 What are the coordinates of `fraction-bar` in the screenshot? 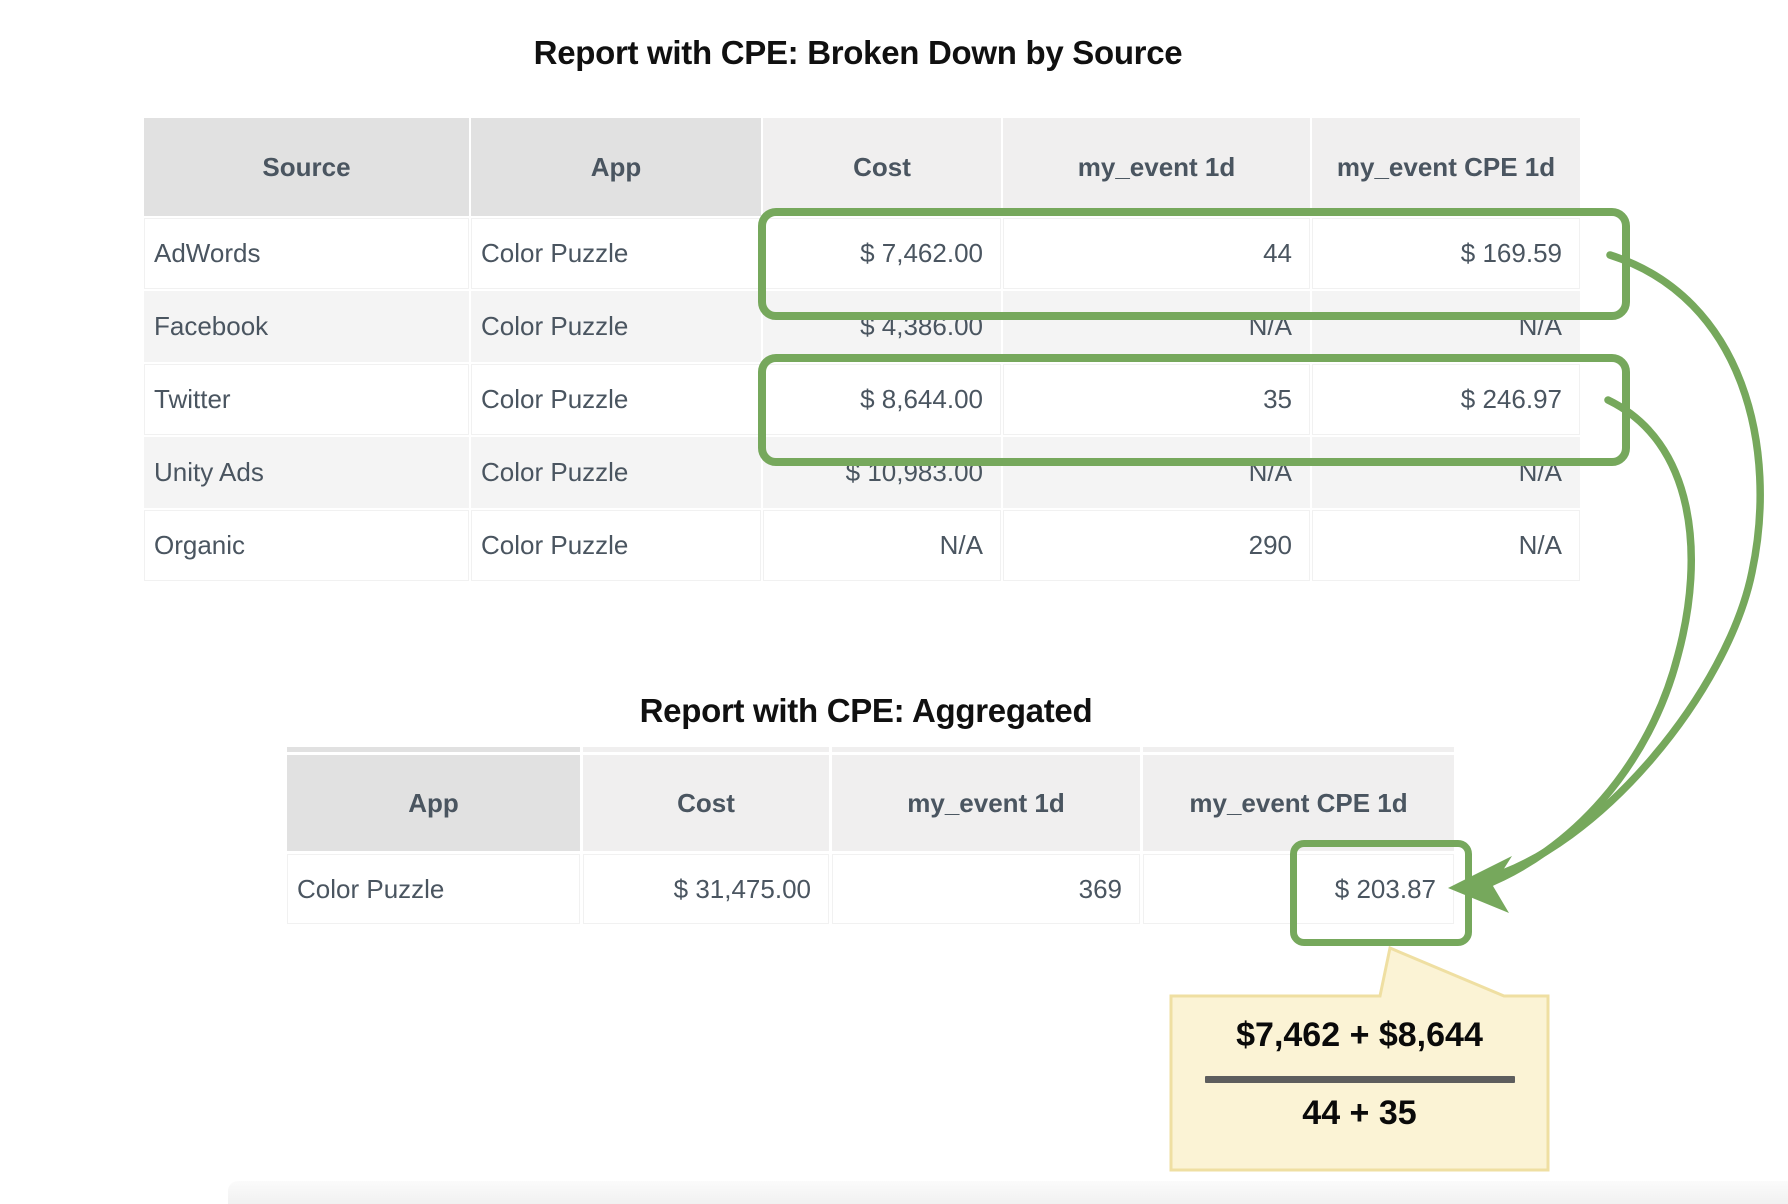 It's located at (1360, 1079).